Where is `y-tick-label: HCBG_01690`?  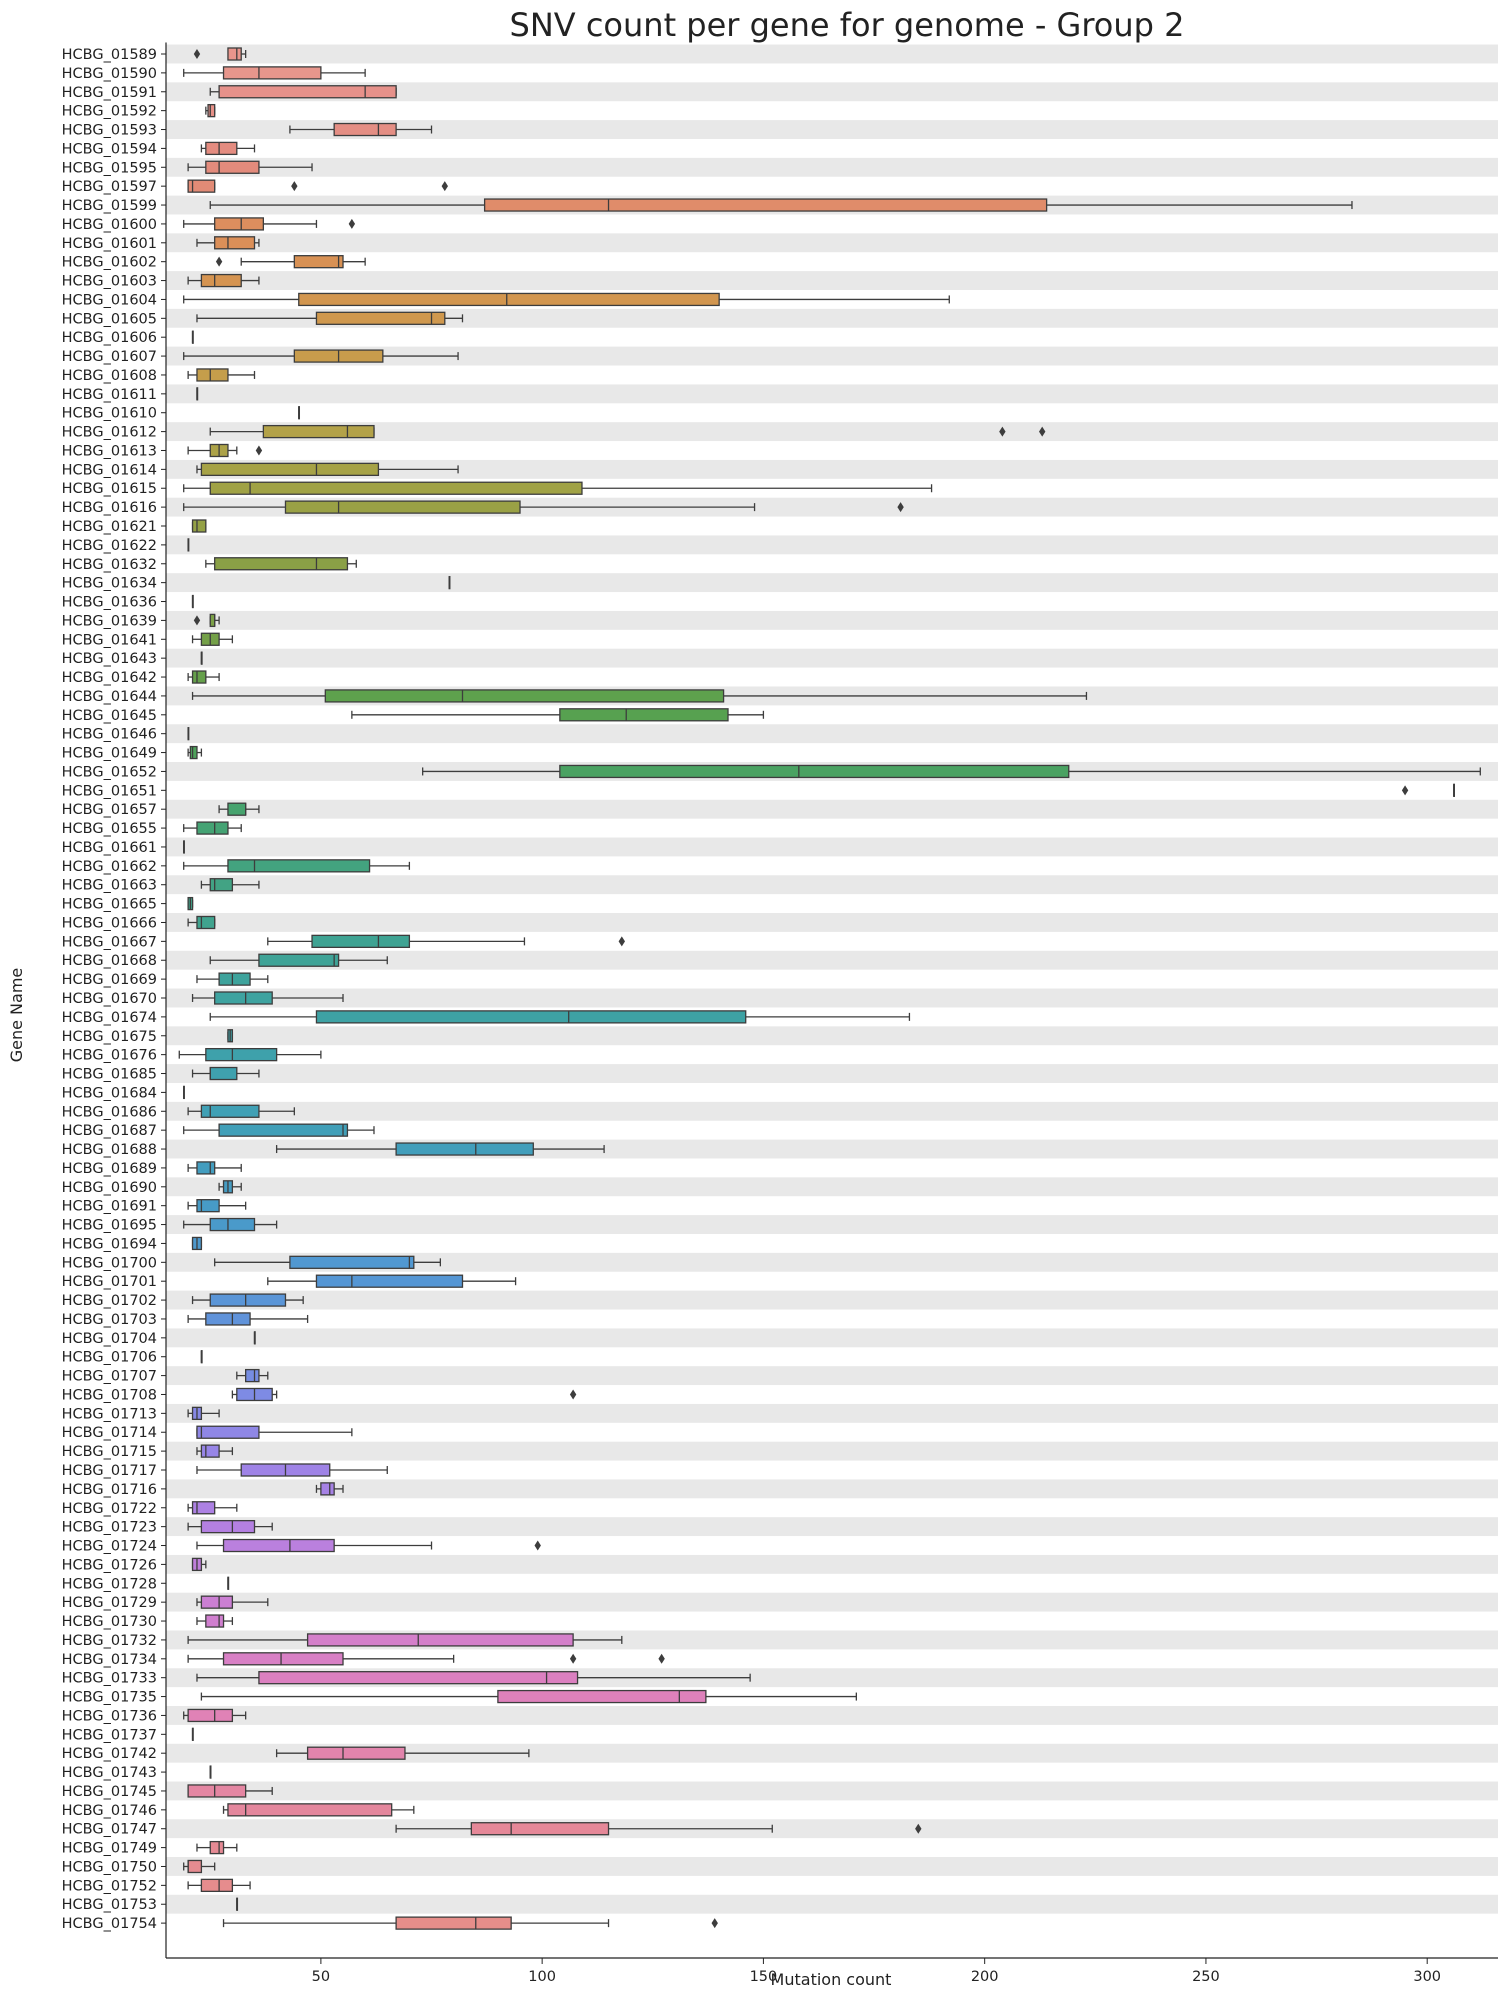 y-tick-label: HCBG_01690 is located at coordinates (109, 1188).